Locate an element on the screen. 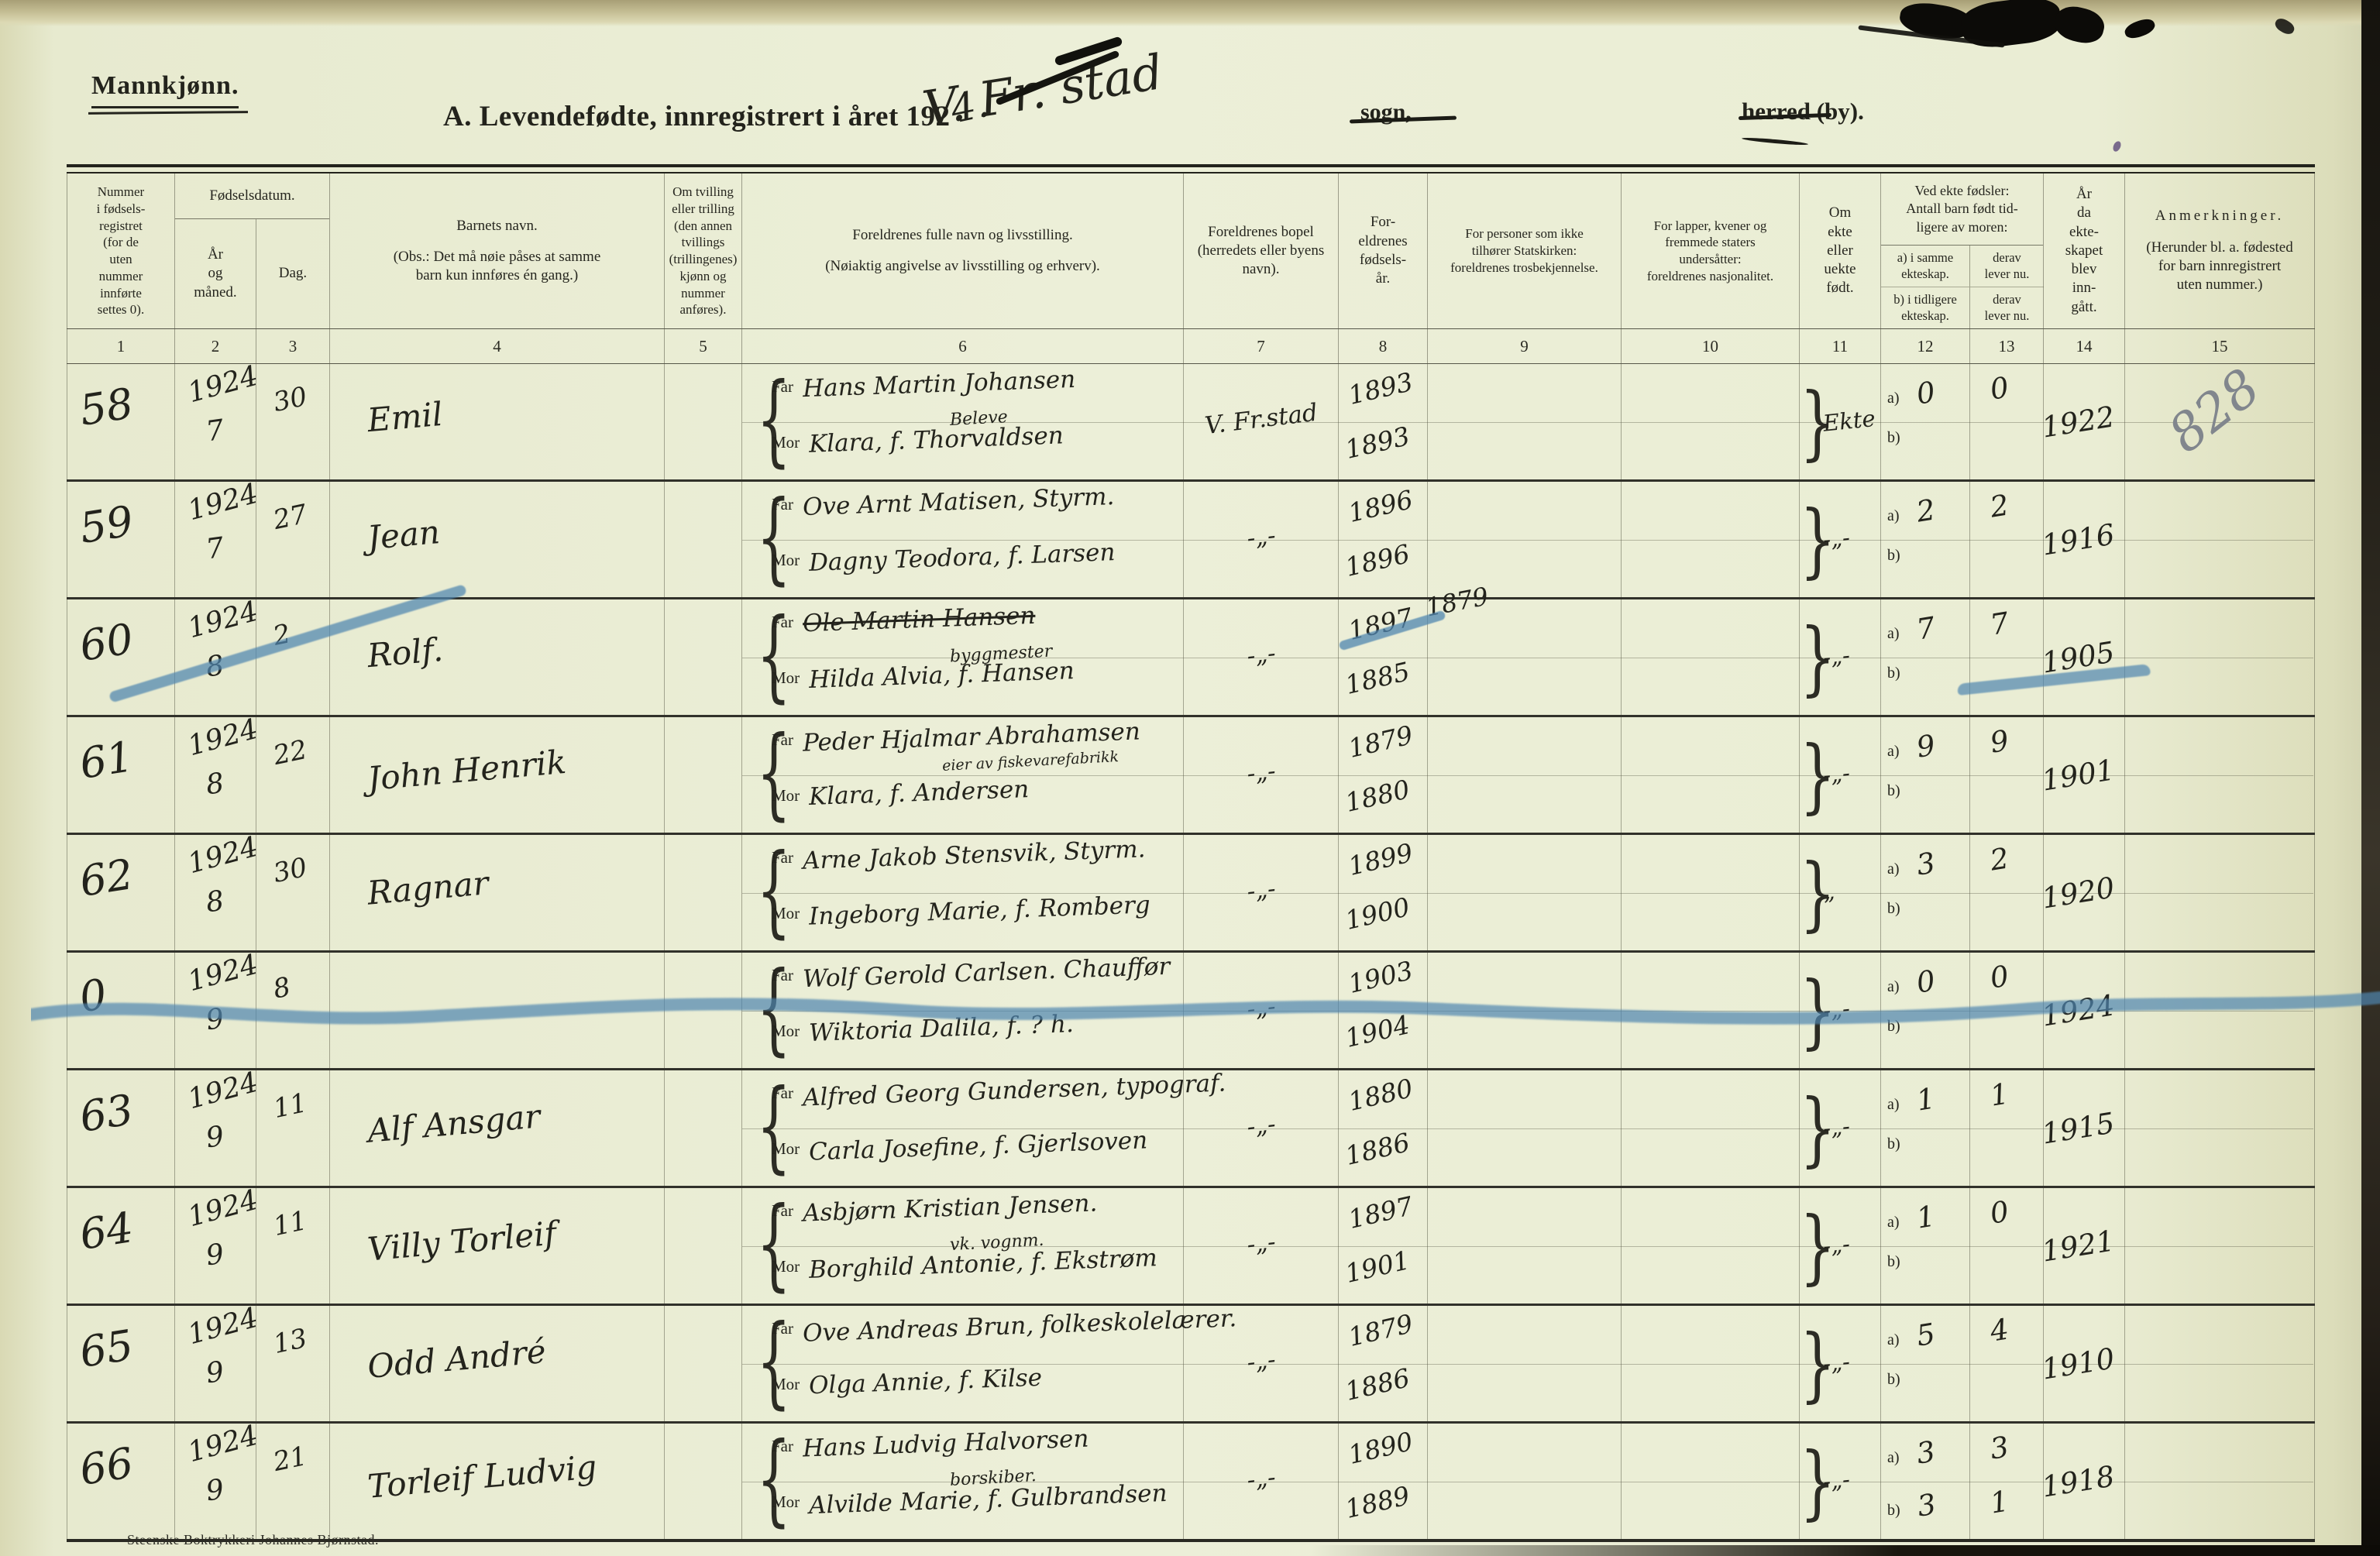 The height and width of the screenshot is (1556, 2380). father-line: Far Arne Jakob Stensvik, Styrm. is located at coordinates (959, 854).